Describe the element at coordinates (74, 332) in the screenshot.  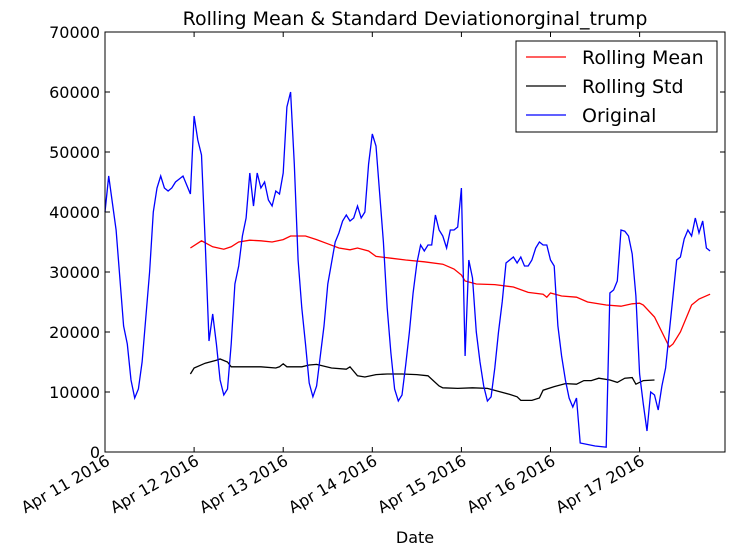
I see `y-tick-label: 20000` at that location.